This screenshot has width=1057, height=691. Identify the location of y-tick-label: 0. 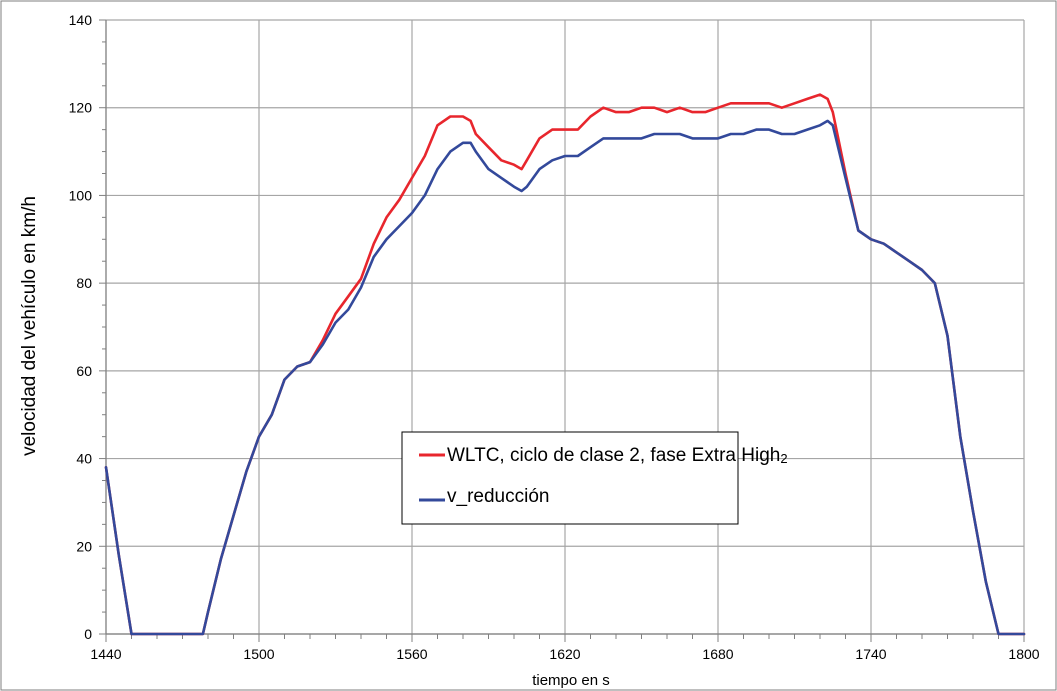
(88, 634).